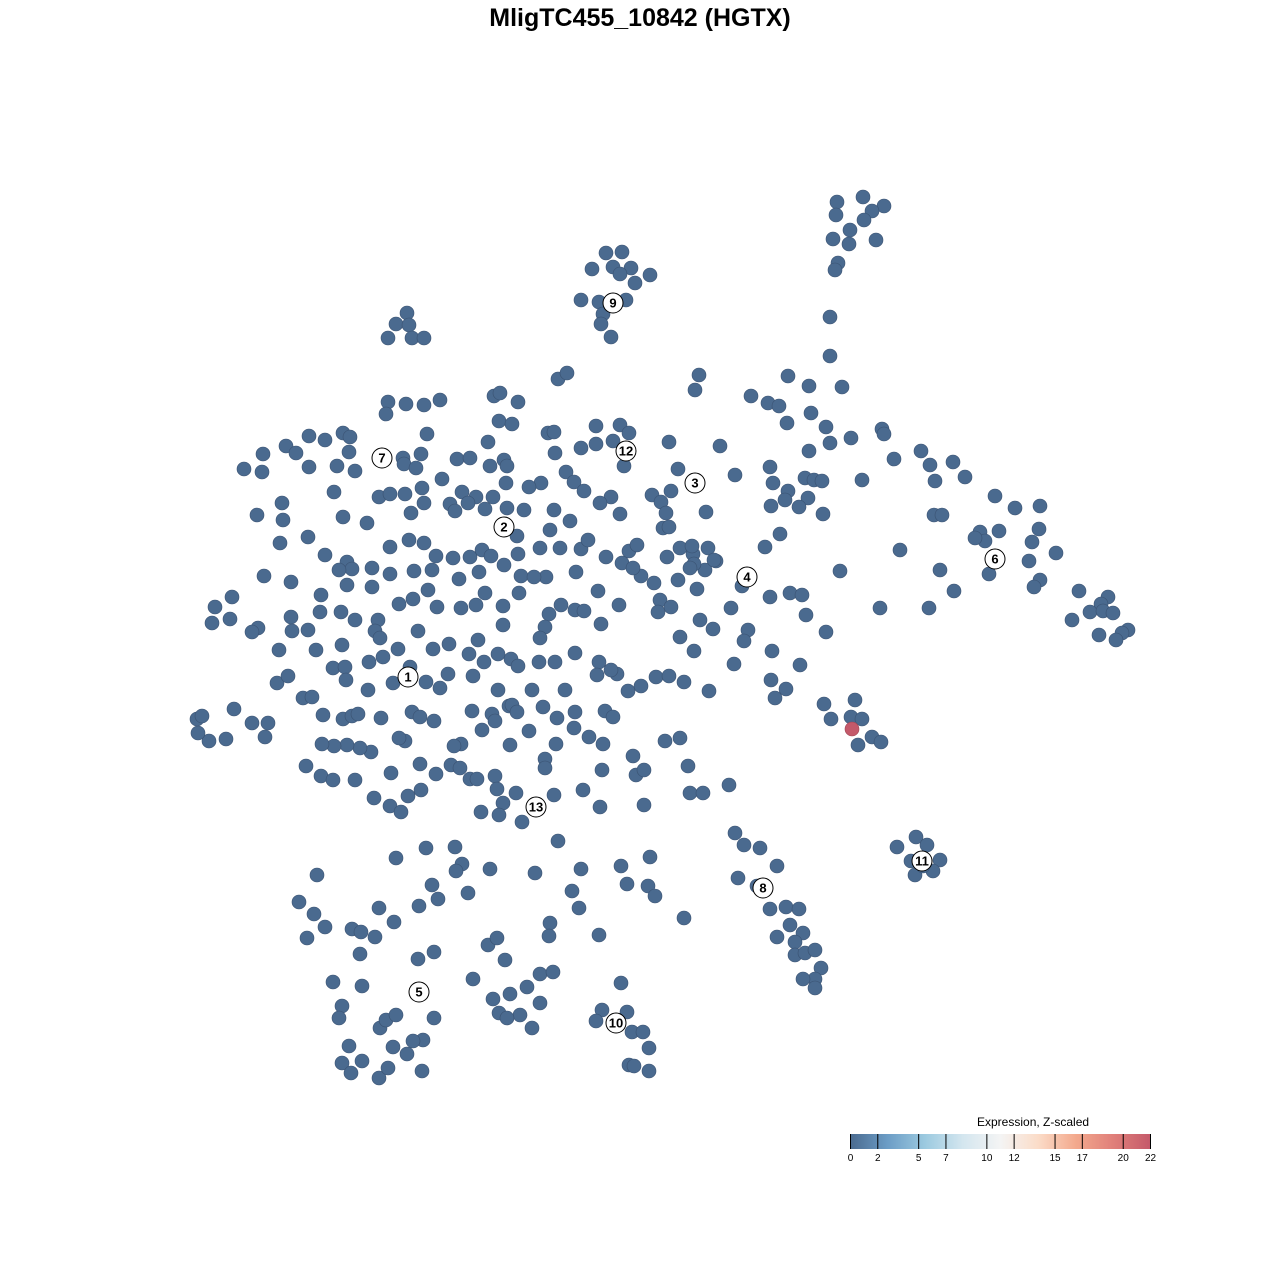  Describe the element at coordinates (613, 303) in the screenshot. I see `cluster-label-9: 9` at that location.